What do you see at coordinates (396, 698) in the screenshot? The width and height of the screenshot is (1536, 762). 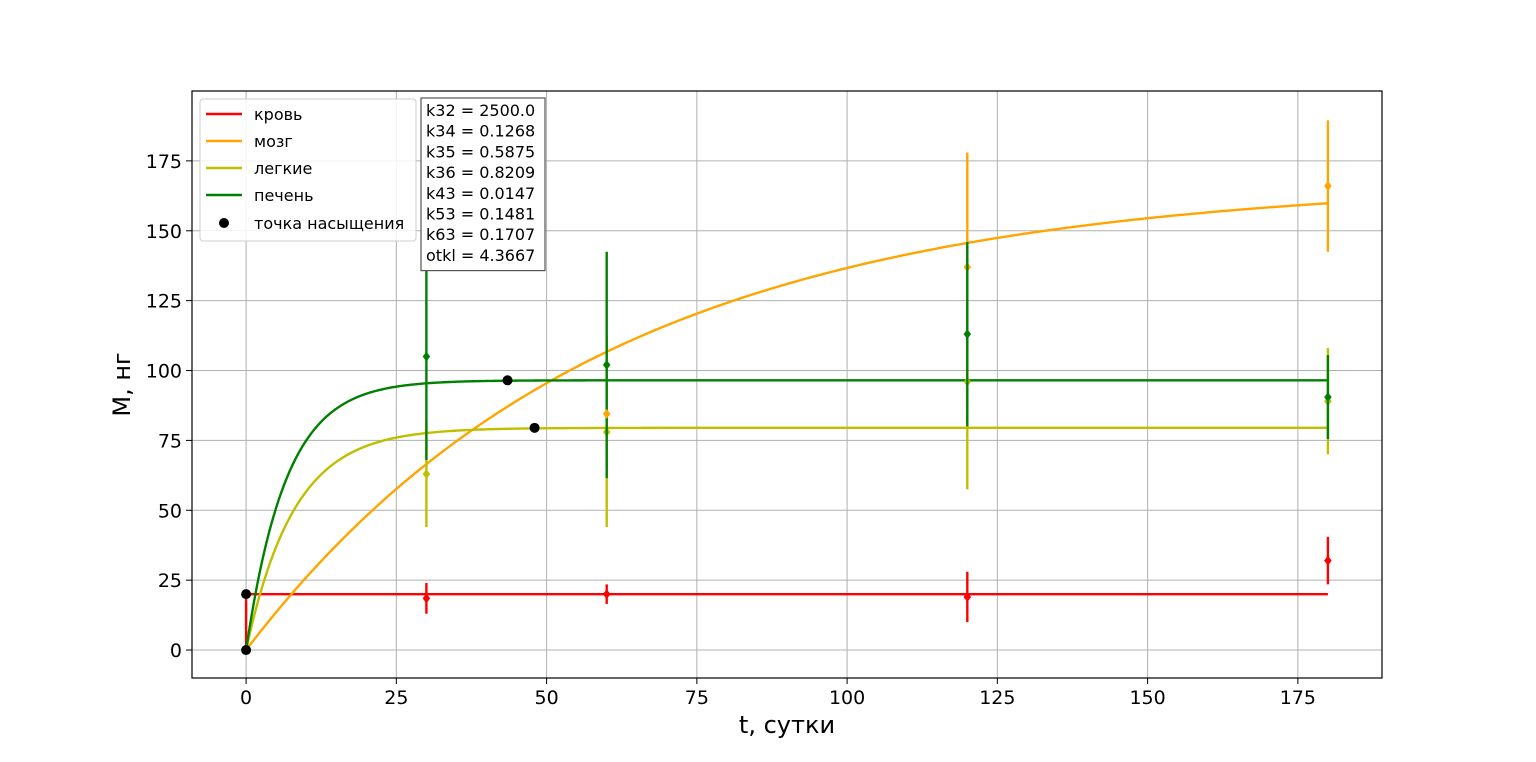 I see `x-tick-label: 25` at bounding box center [396, 698].